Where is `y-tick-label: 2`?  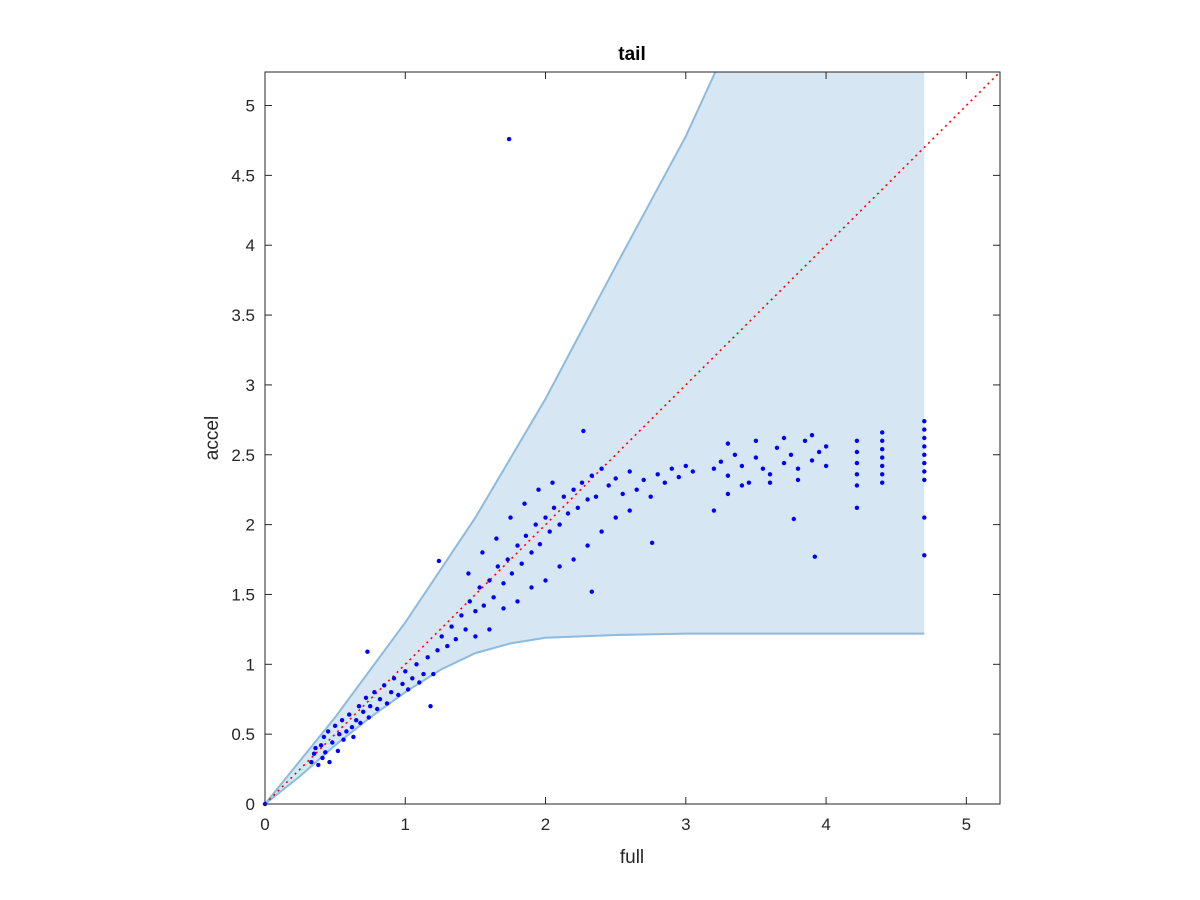 y-tick-label: 2 is located at coordinates (250, 525).